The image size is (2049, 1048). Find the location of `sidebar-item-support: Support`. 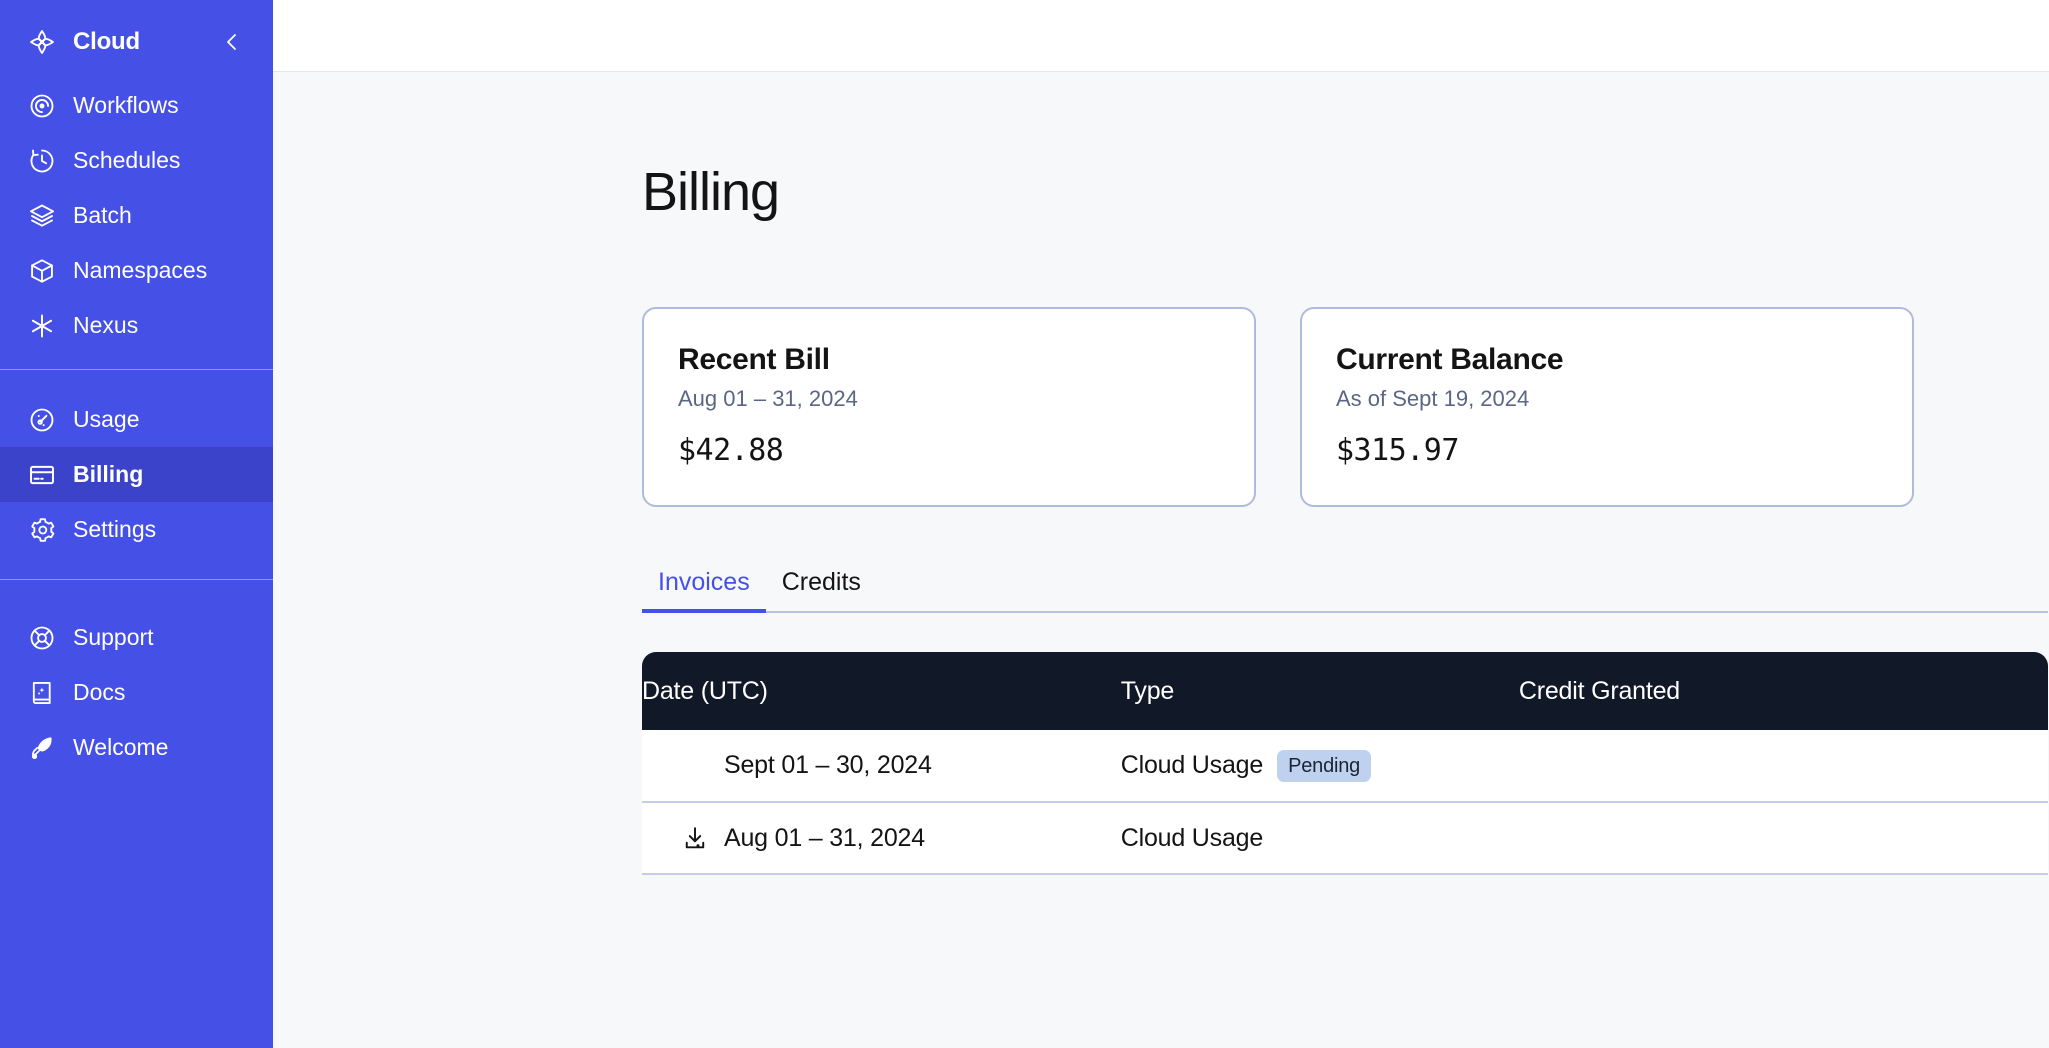

sidebar-item-support: Support is located at coordinates (136, 637).